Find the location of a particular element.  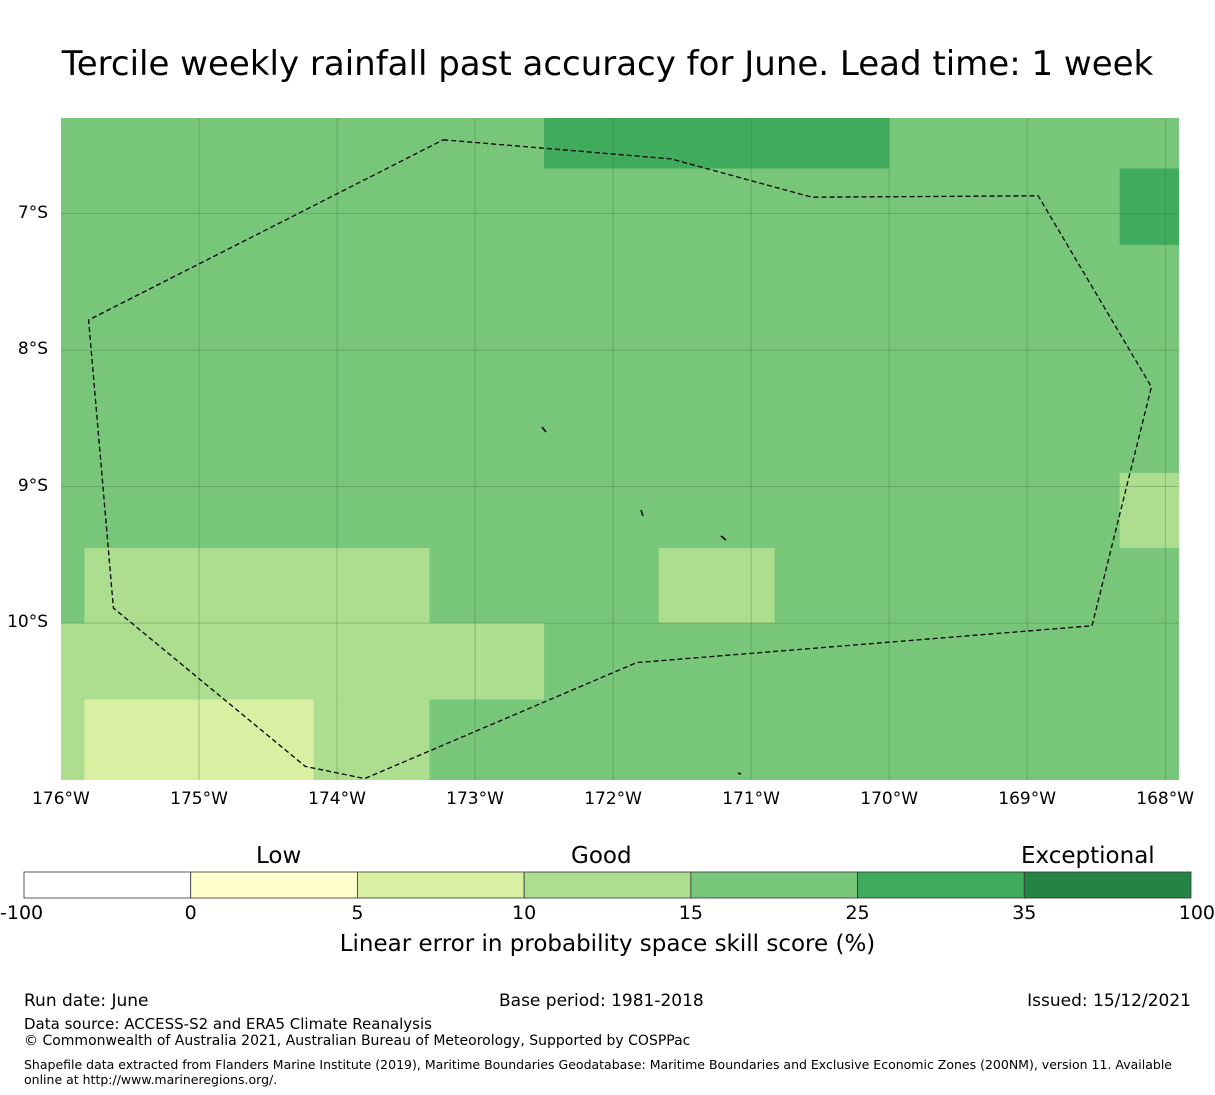

colorbar-category-good: Good is located at coordinates (601, 856).